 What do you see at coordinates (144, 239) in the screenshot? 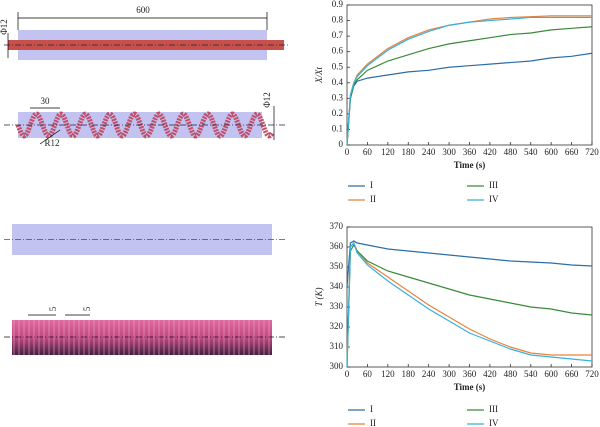
I see `plain-diagram` at bounding box center [144, 239].